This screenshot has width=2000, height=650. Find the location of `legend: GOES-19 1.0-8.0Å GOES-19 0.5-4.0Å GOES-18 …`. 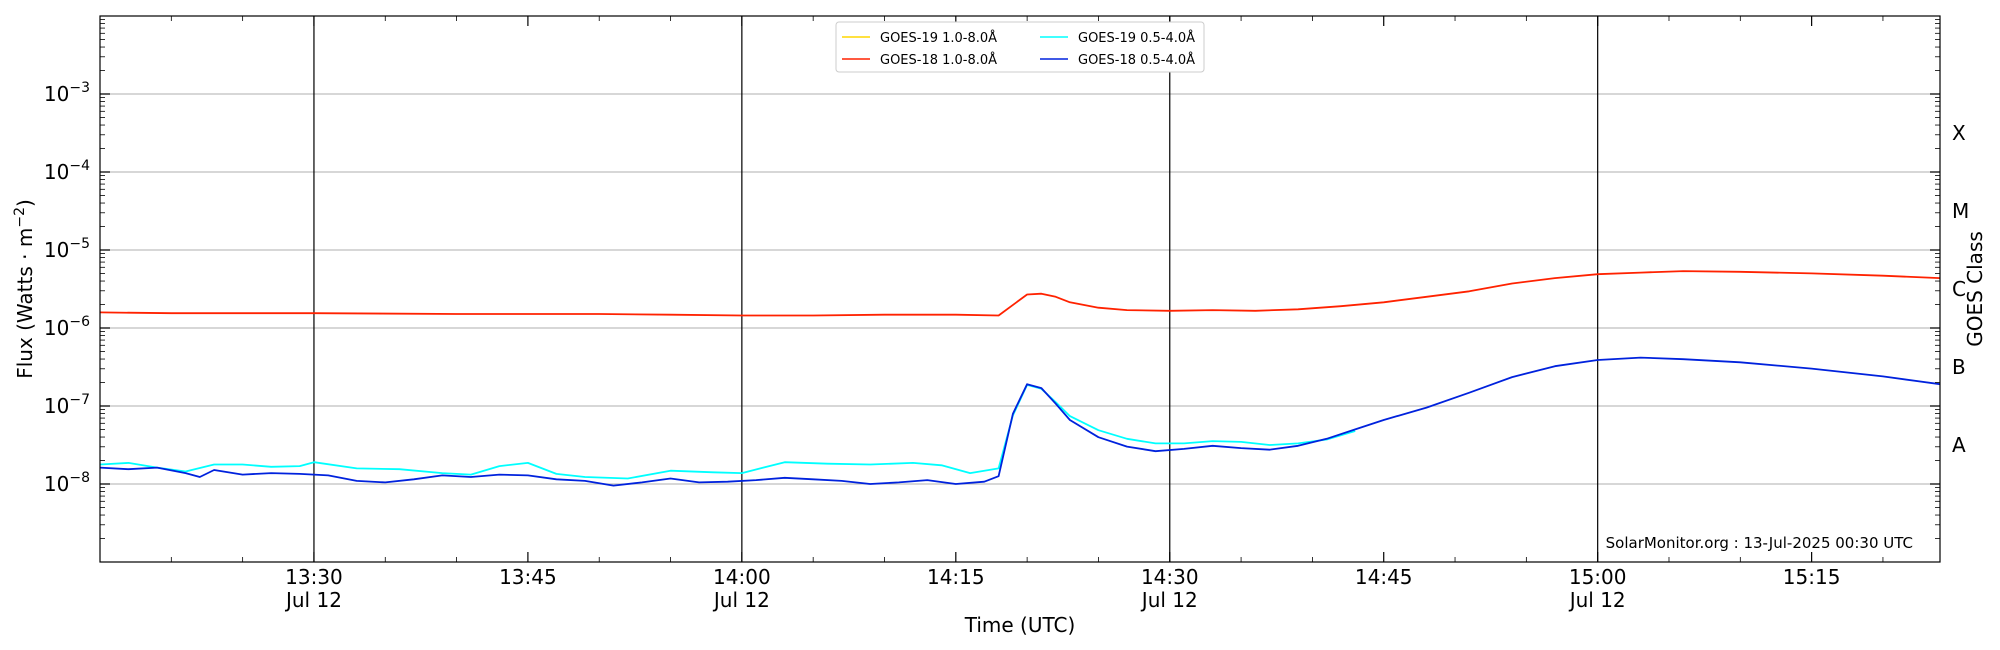

legend: GOES-19 1.0-8.0Å GOES-19 0.5-4.0Å GOES-18 … is located at coordinates (1020, 47).